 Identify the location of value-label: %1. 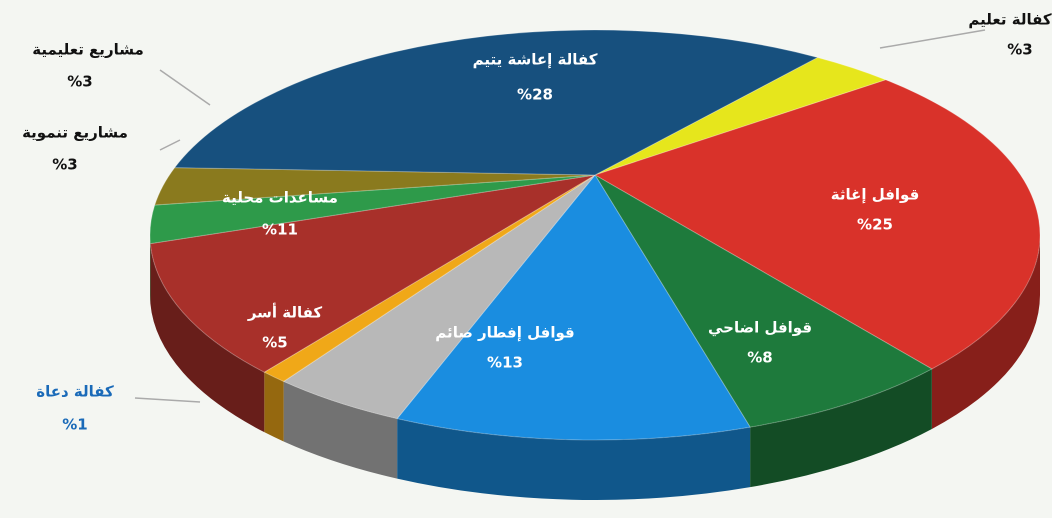
(74, 425).